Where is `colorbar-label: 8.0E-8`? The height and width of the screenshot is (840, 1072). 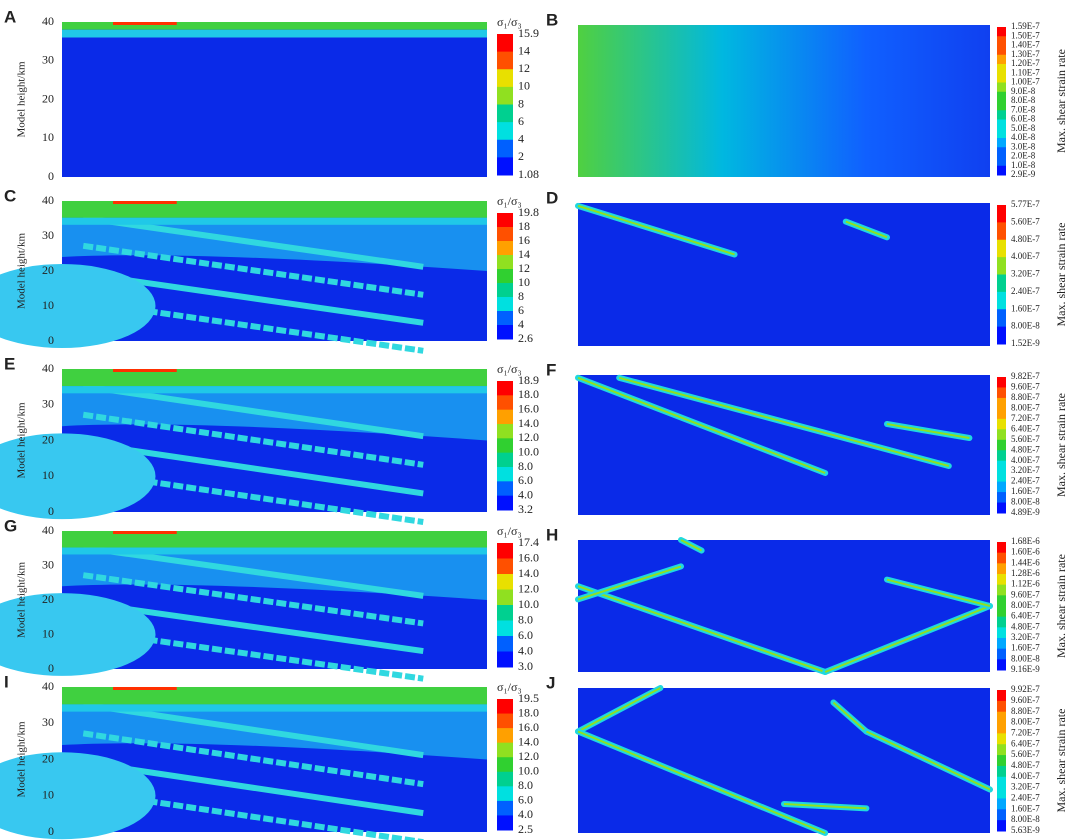
colorbar-label: 8.0E-8 is located at coordinates (1023, 100).